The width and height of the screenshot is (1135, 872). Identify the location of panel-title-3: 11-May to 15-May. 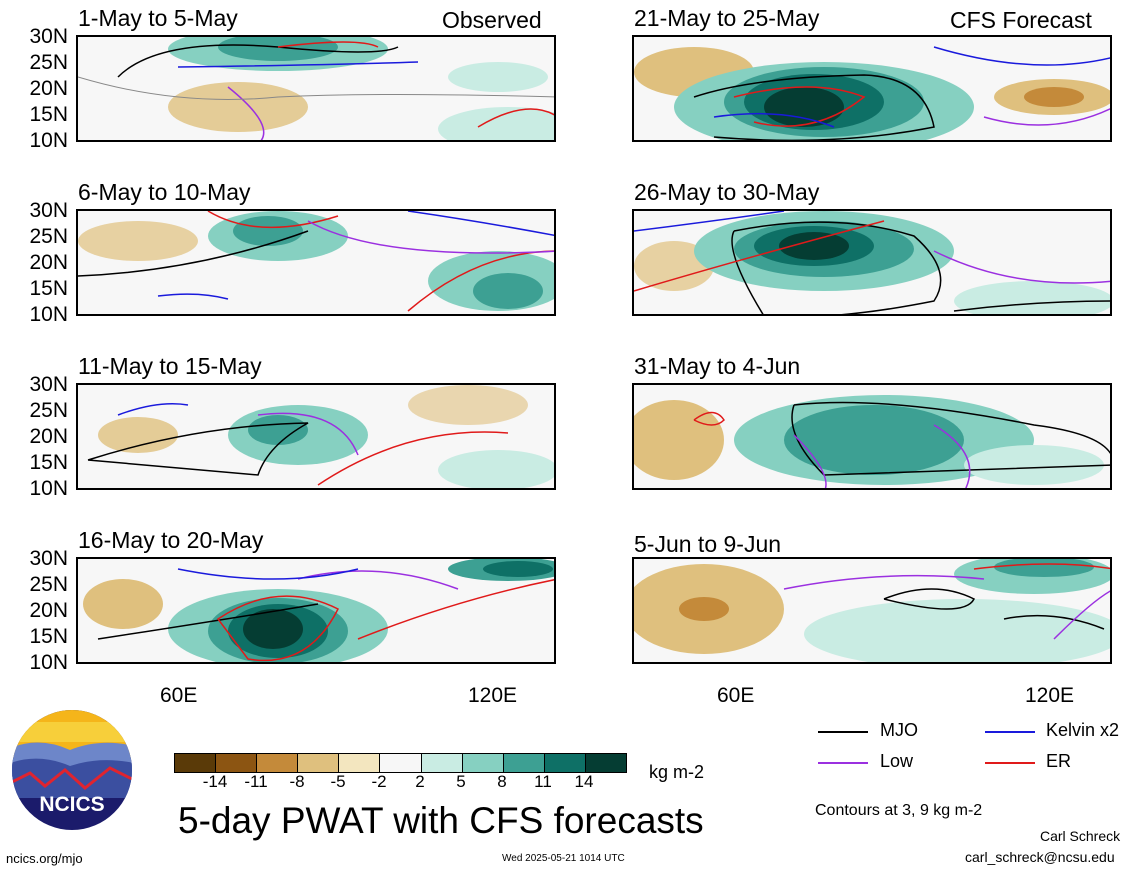
(170, 366).